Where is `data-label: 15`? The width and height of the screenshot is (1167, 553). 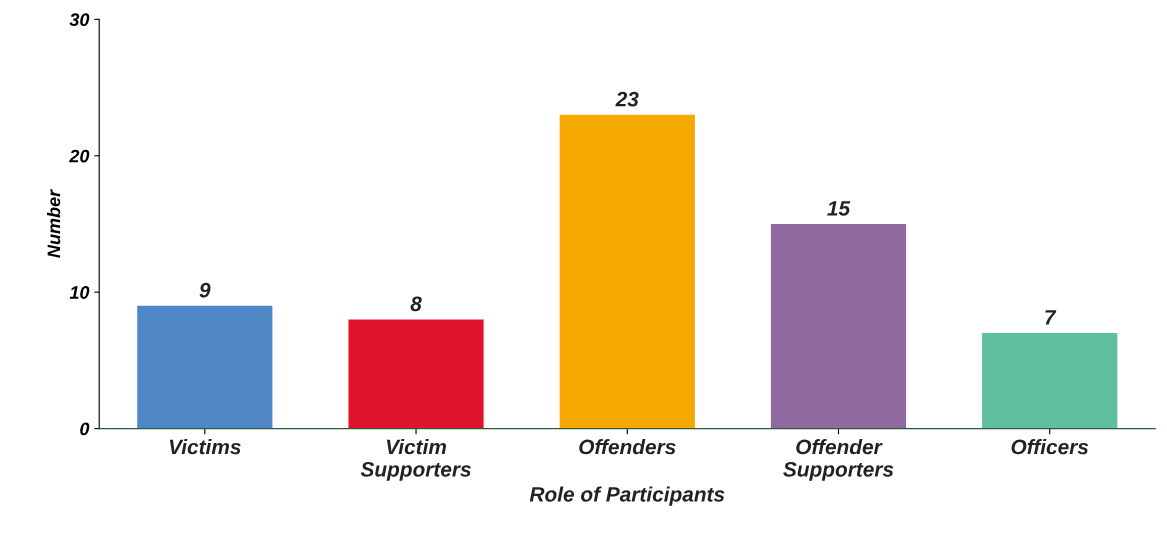
data-label: 15 is located at coordinates (839, 208).